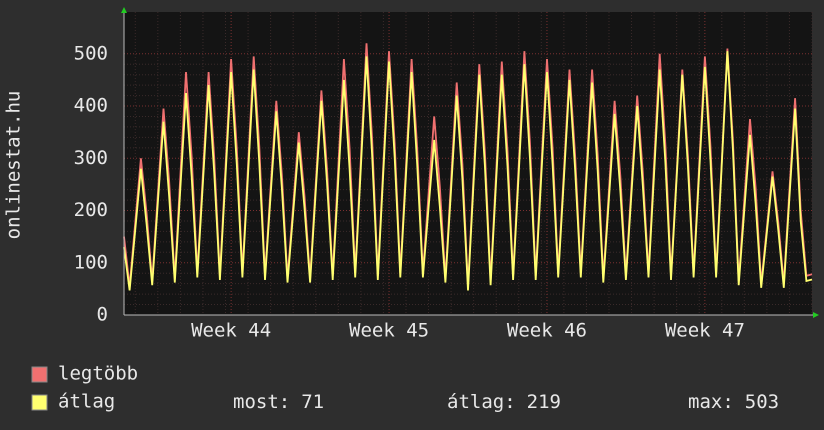  Describe the element at coordinates (711, 402) in the screenshot. I see `stat-label: max:` at that location.